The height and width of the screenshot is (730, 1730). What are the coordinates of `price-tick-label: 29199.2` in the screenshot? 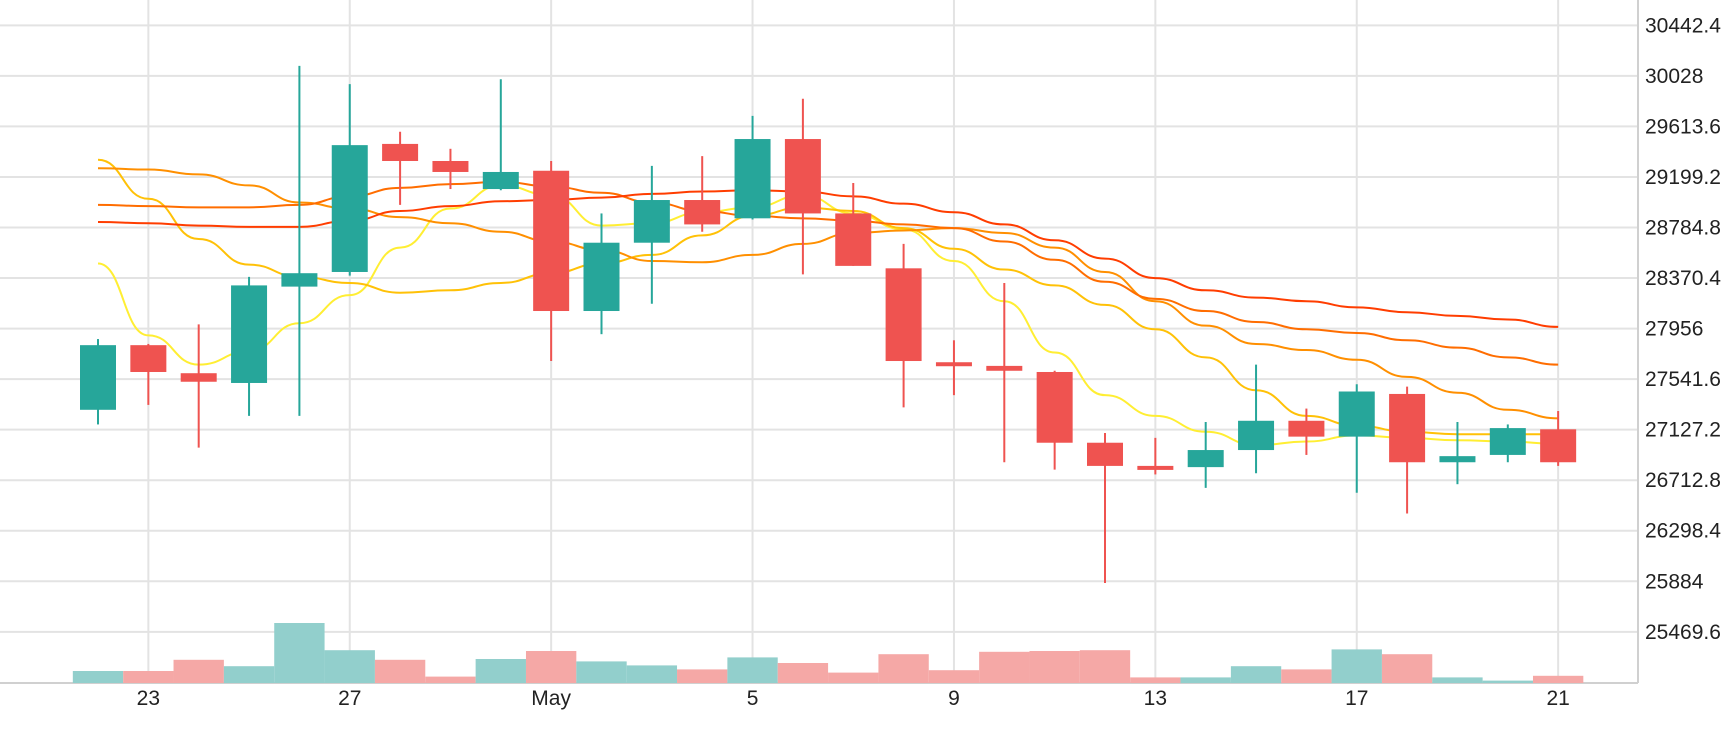 It's located at (1683, 177).